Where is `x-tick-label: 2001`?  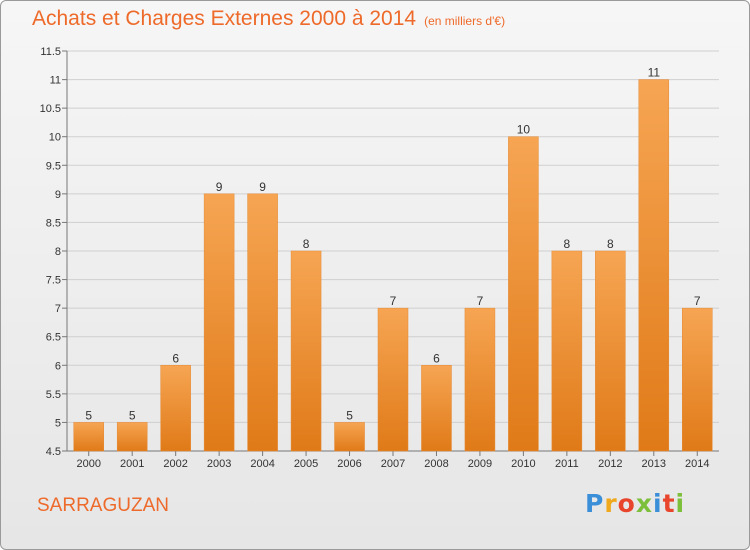
x-tick-label: 2001 is located at coordinates (132, 464).